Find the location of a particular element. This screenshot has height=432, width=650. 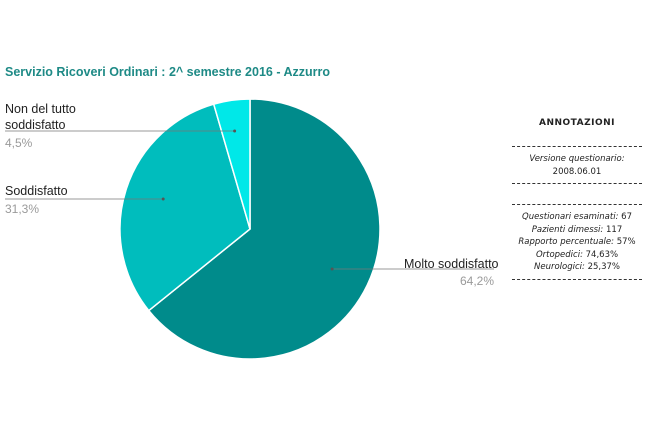

version-block: Versione questionario: 2008.06.01 is located at coordinates (577, 165).